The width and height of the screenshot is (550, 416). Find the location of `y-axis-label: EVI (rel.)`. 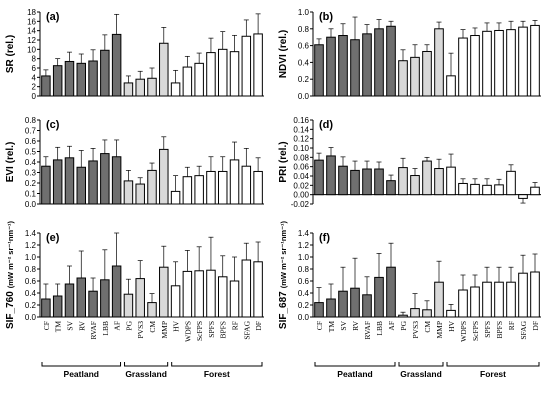

y-axis-label: EVI (rel.) is located at coordinates (10, 162).